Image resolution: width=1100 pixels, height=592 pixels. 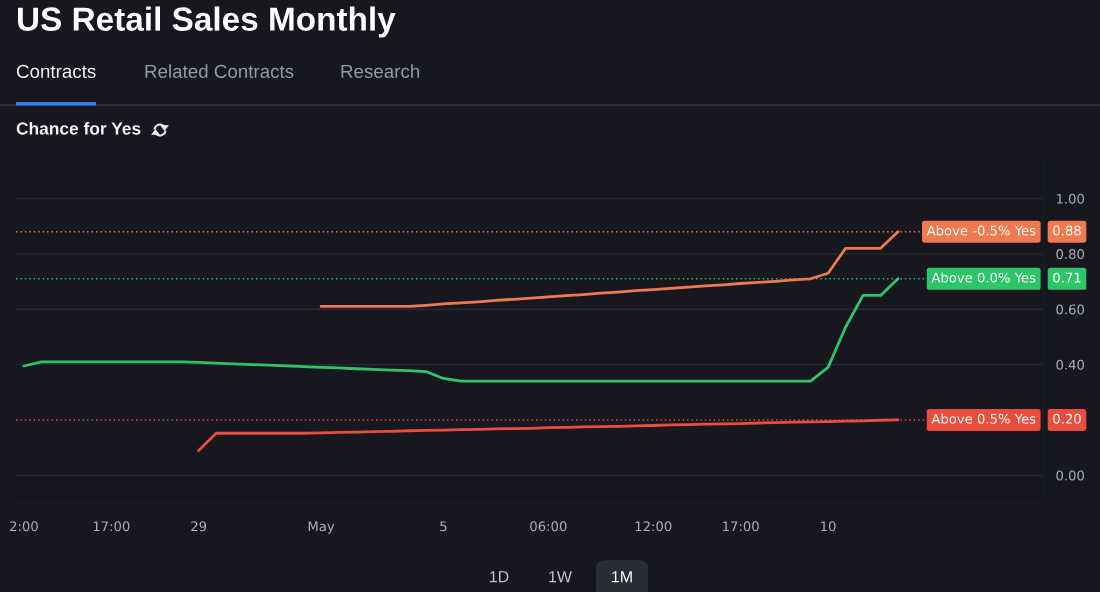 What do you see at coordinates (219, 71) in the screenshot?
I see `text: Related Contracts` at bounding box center [219, 71].